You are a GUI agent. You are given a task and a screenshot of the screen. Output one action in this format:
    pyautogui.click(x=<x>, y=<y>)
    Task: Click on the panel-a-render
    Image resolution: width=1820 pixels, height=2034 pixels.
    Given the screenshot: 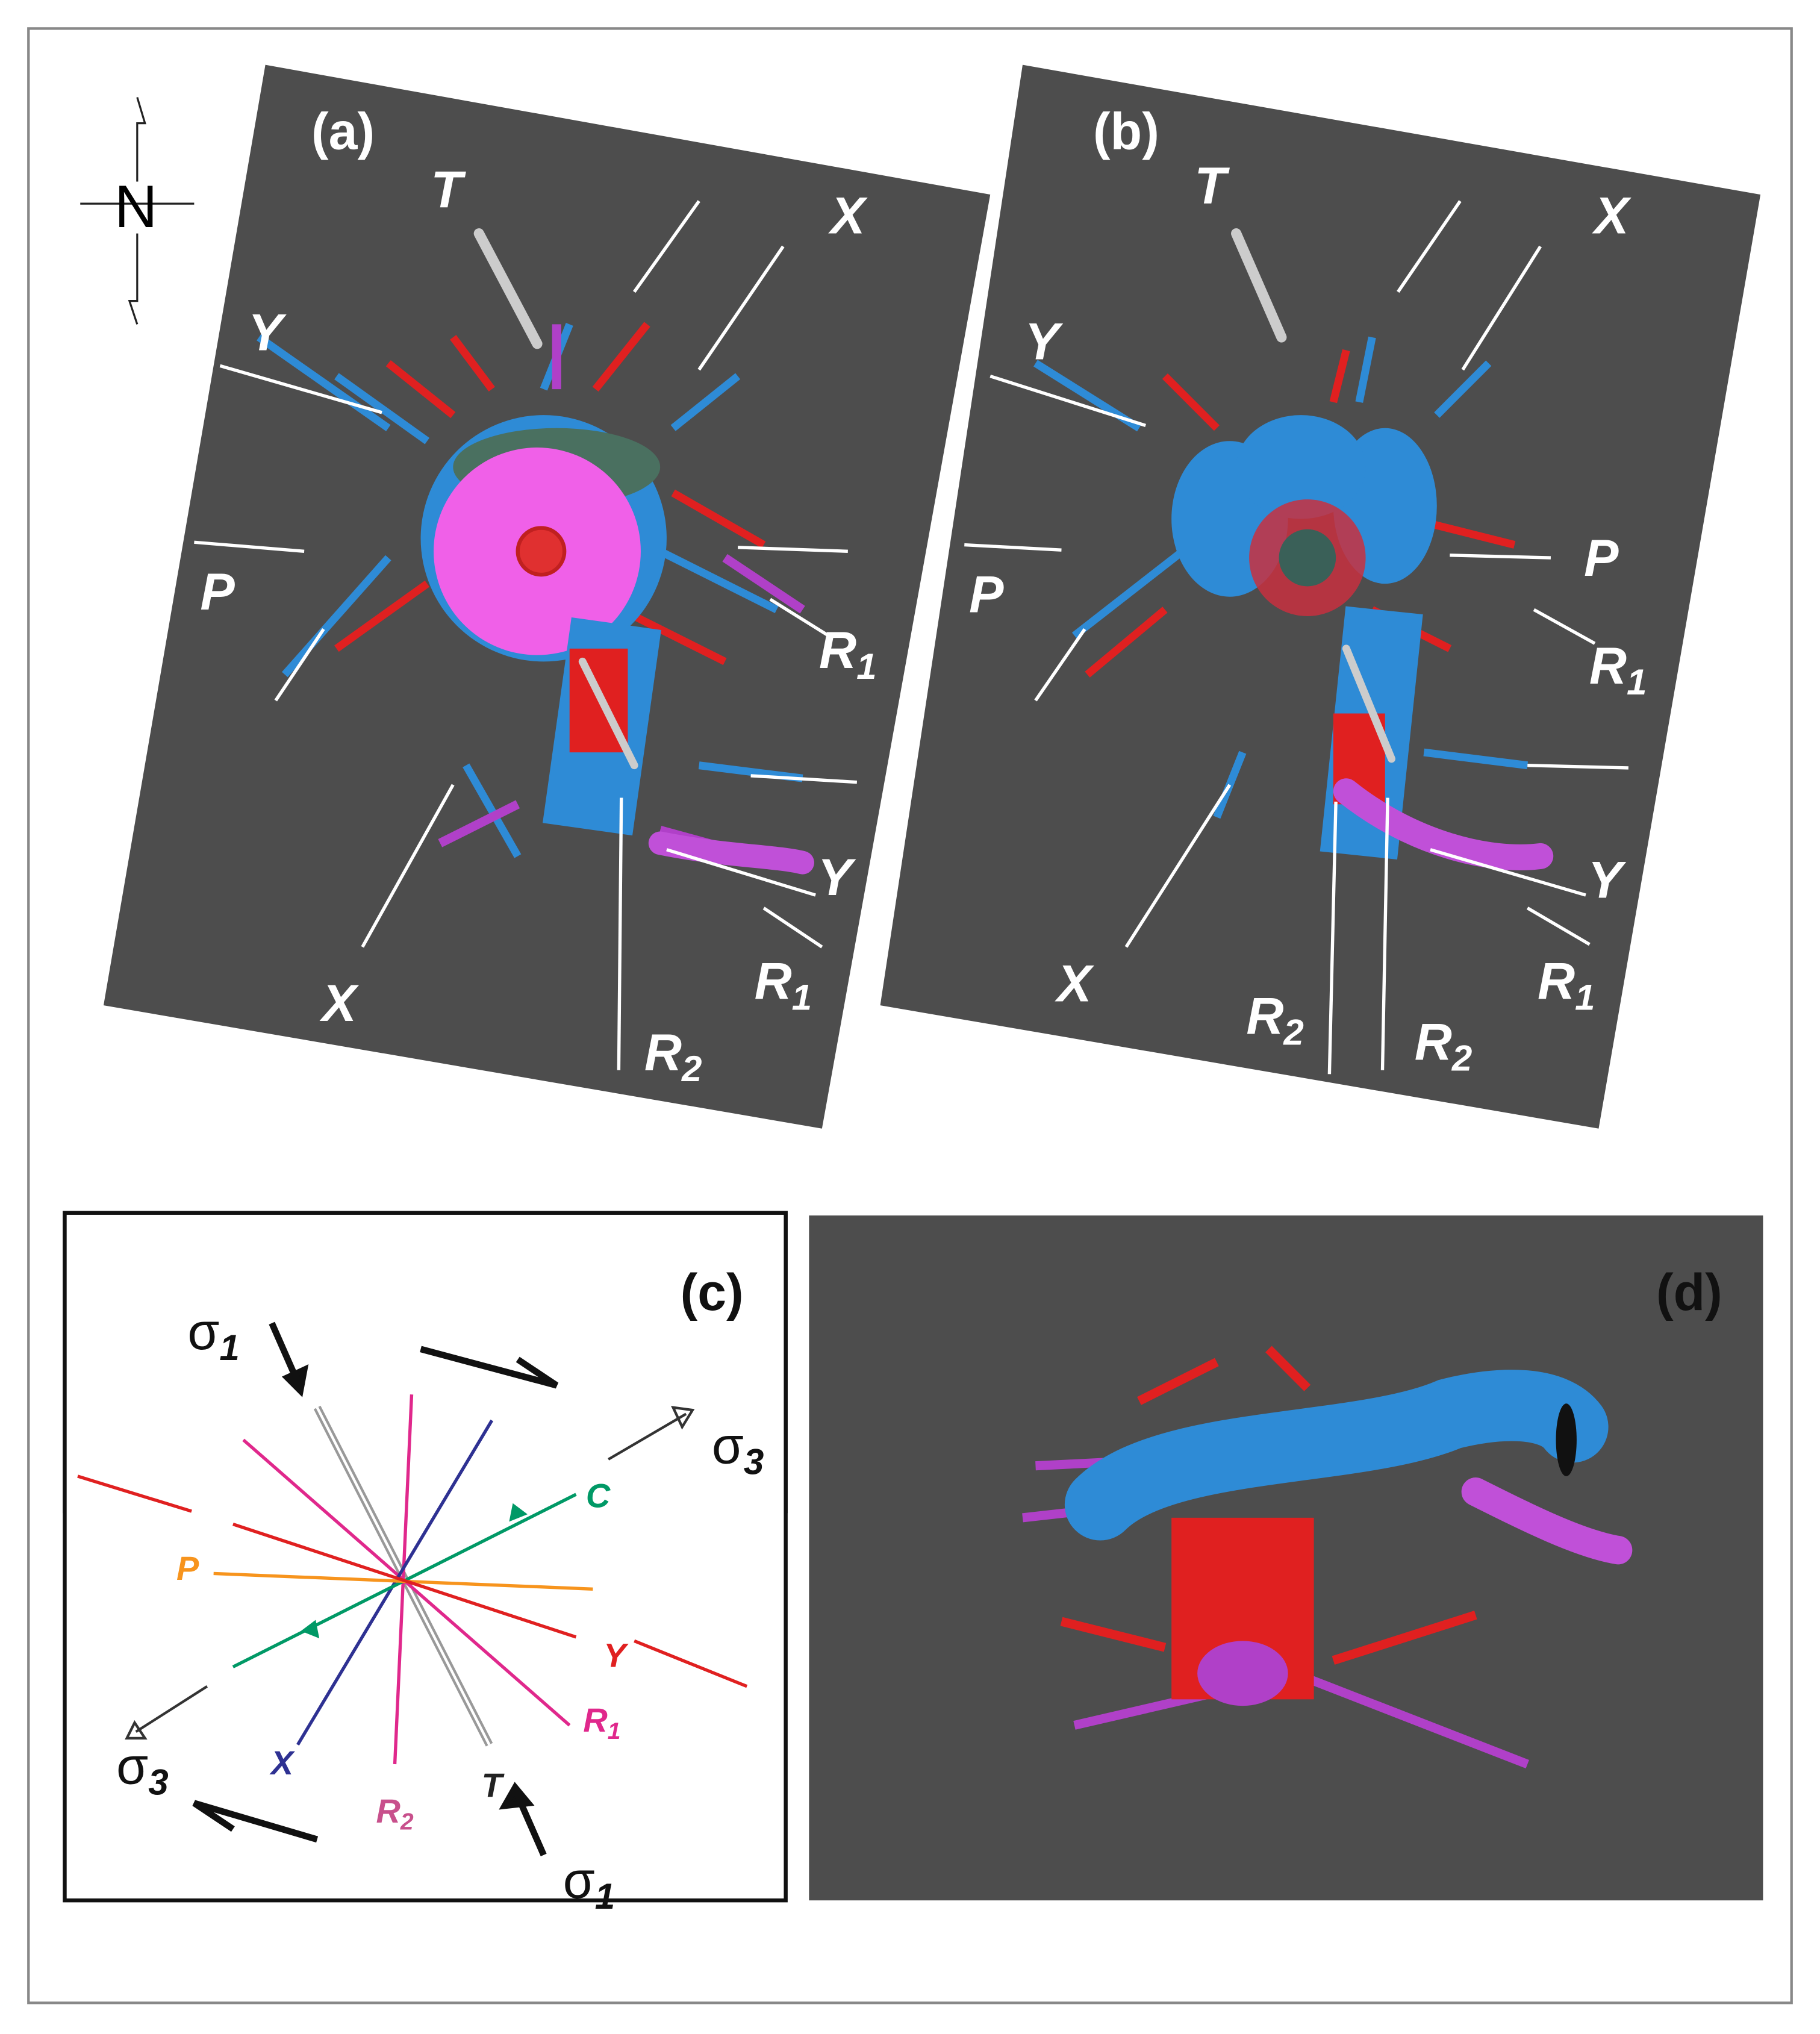 What is the action you would take?
    pyautogui.click(x=536, y=551)
    